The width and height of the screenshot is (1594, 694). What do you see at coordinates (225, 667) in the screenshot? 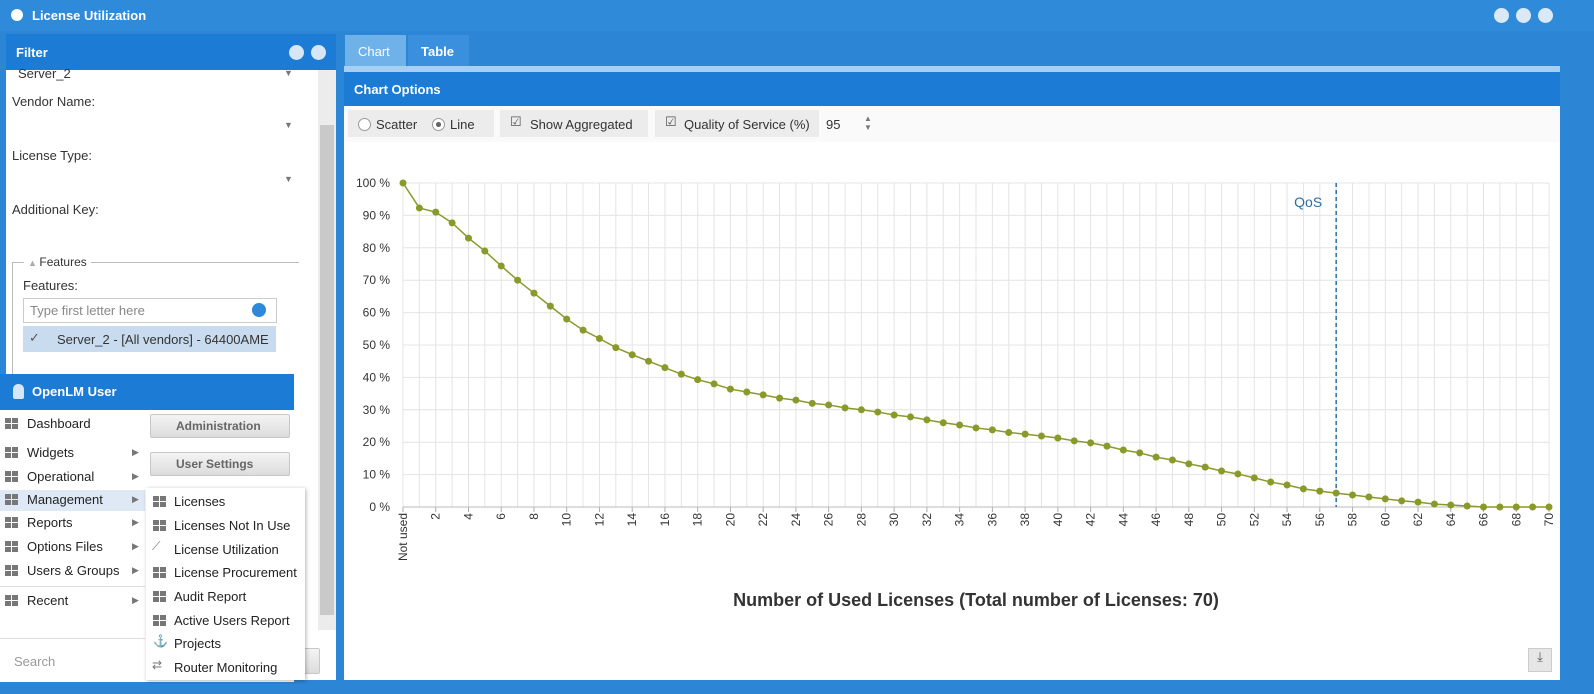
I see `submenu-item: Router Monitoring` at bounding box center [225, 667].